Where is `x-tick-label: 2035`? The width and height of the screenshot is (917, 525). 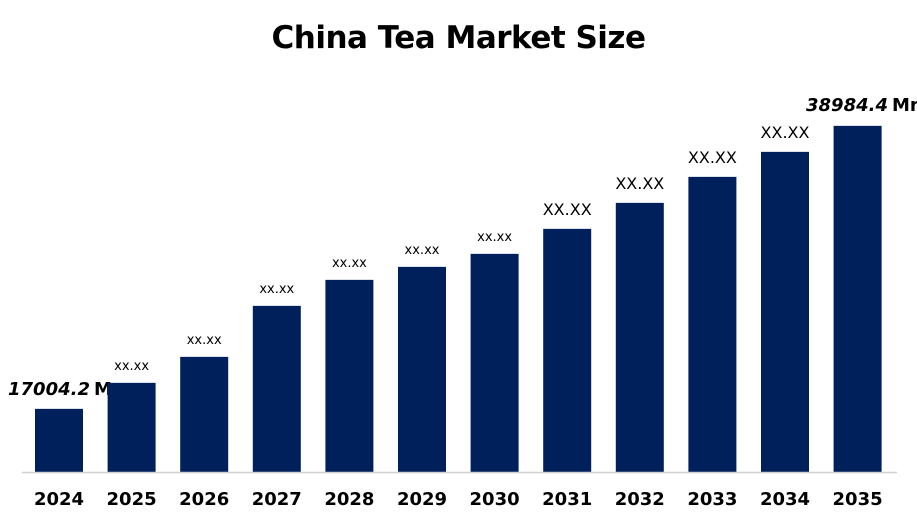 x-tick-label: 2035 is located at coordinates (858, 499).